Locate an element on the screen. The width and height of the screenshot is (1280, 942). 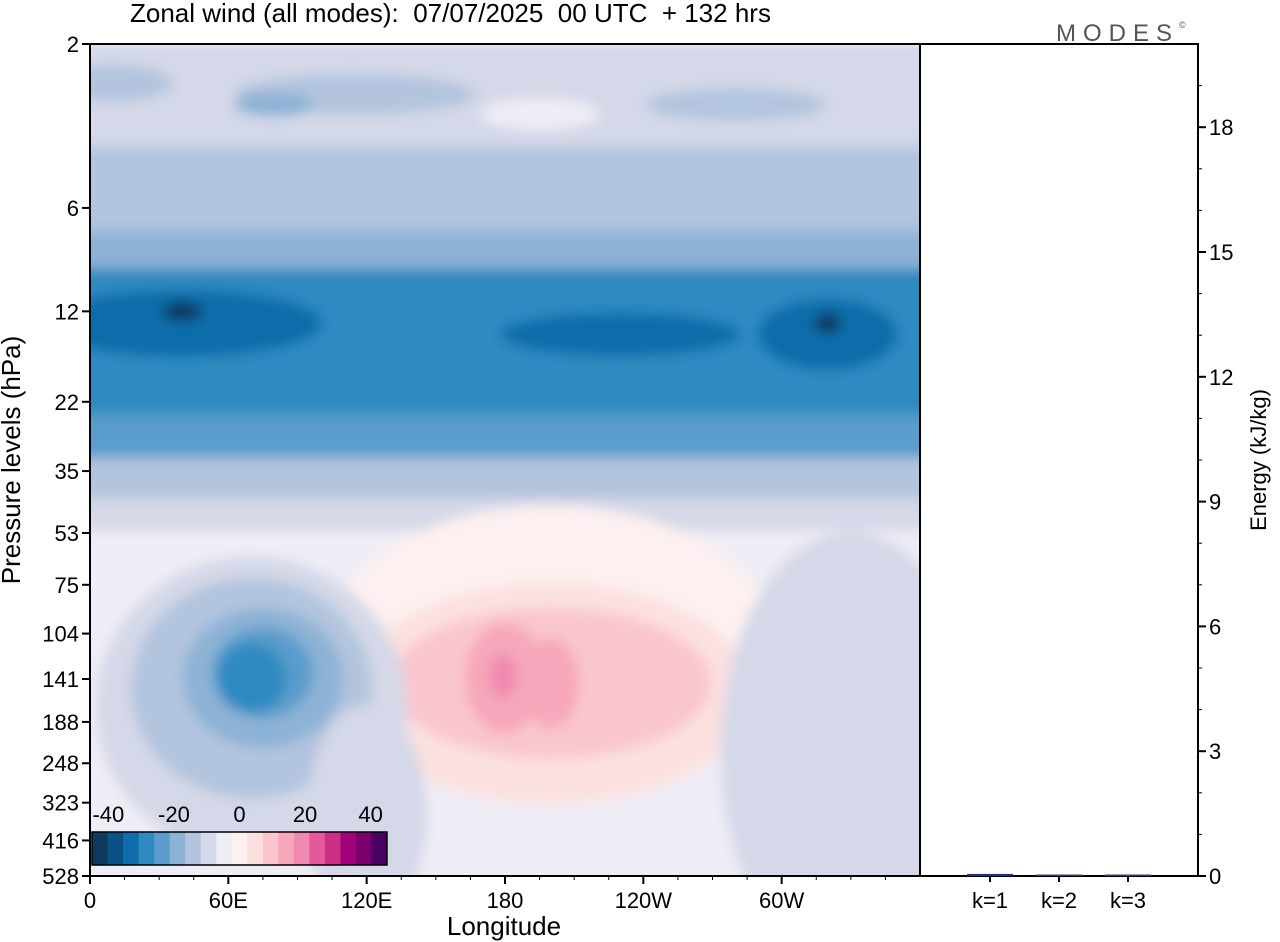
x-tick-label: 120W is located at coordinates (644, 900).